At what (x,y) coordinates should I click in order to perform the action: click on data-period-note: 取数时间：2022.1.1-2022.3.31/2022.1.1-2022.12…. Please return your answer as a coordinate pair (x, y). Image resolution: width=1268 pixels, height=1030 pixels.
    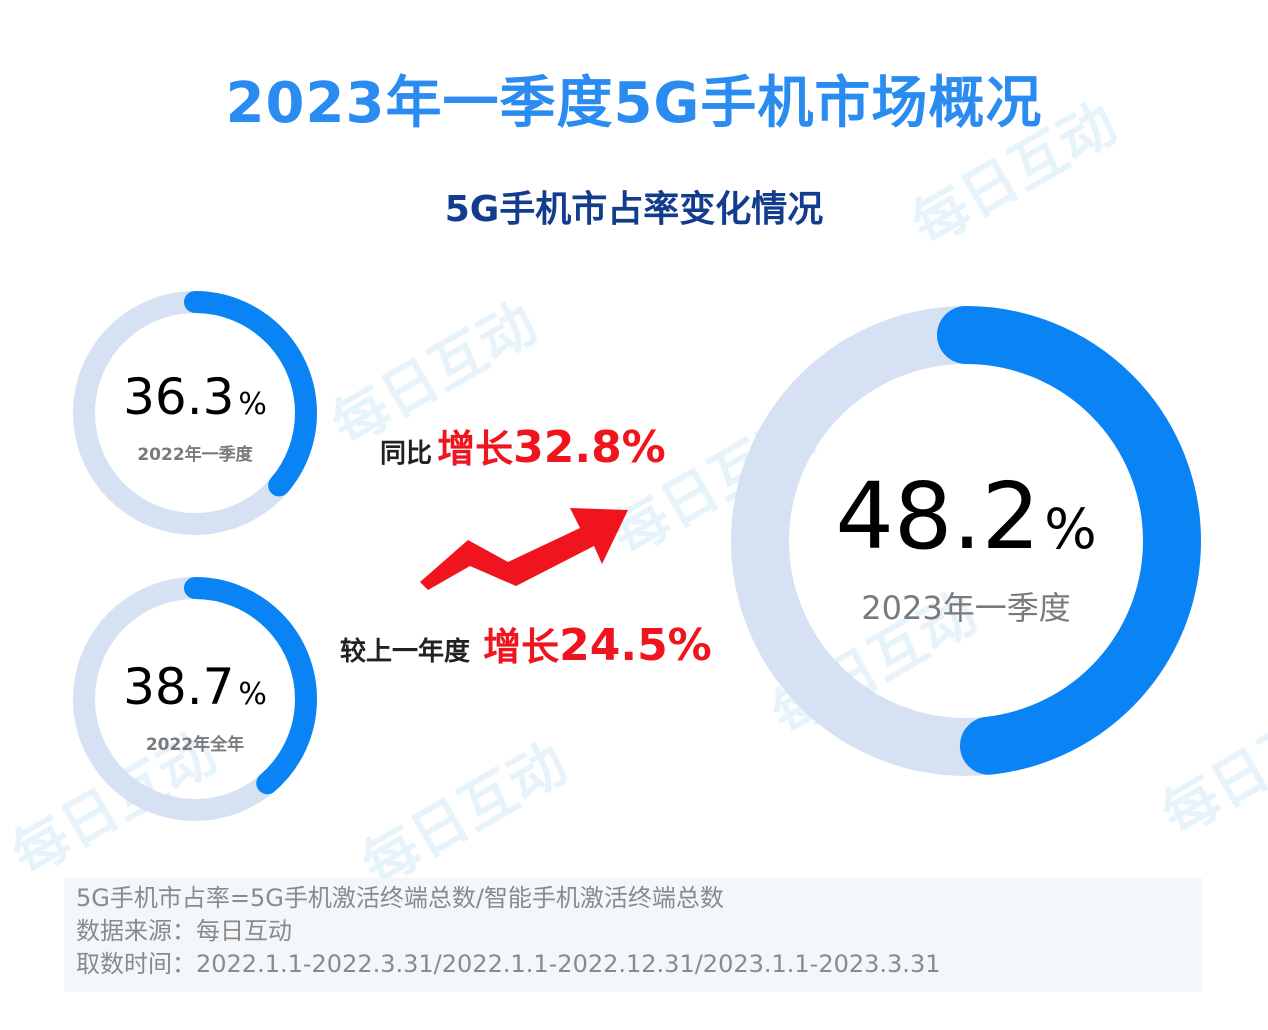
    Looking at the image, I should click on (508, 964).